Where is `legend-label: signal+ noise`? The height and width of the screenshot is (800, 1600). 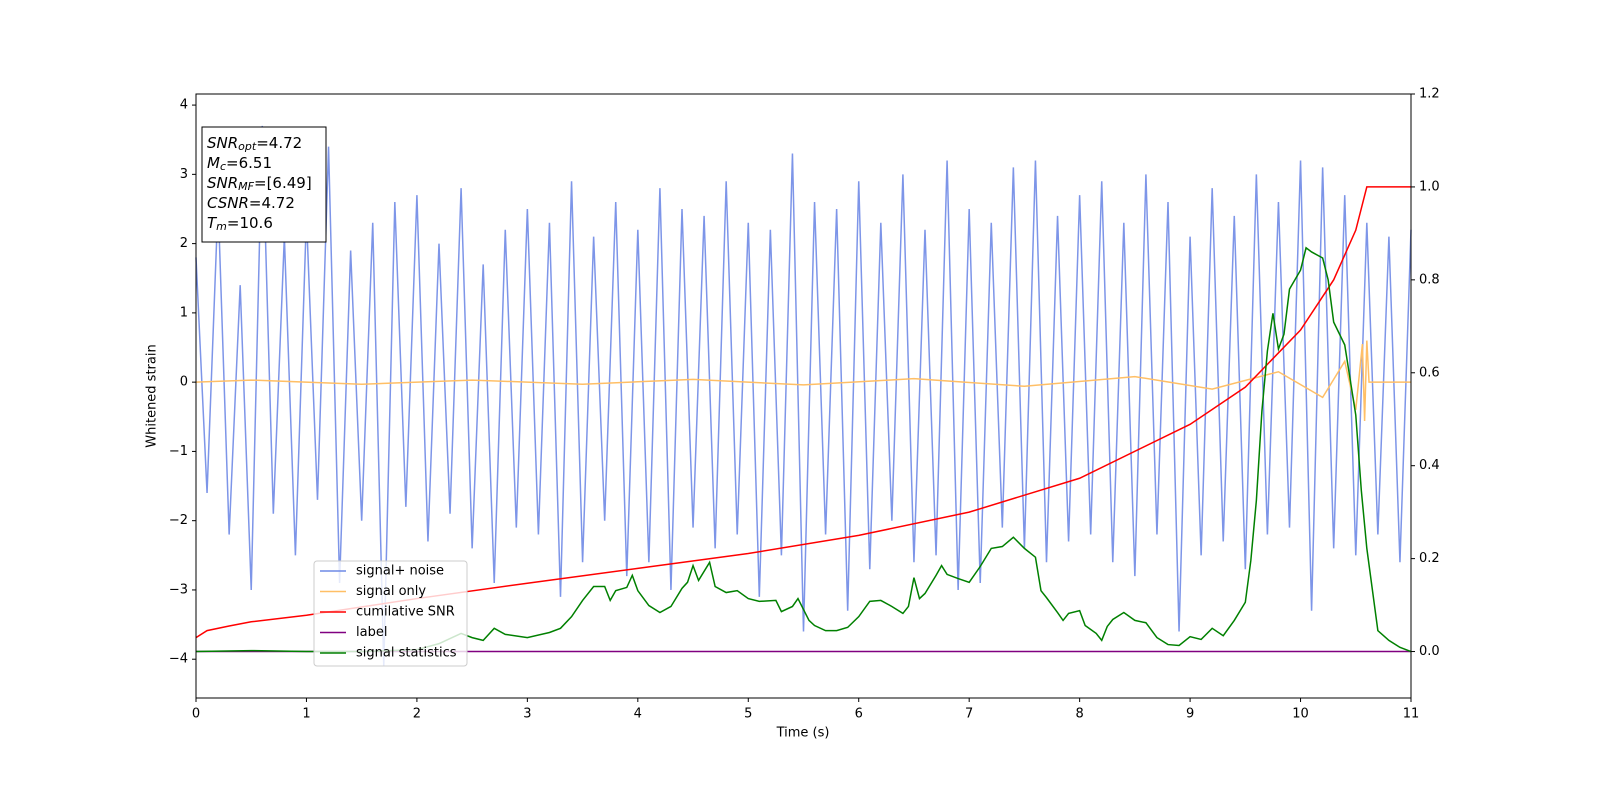 legend-label: signal+ noise is located at coordinates (400, 571).